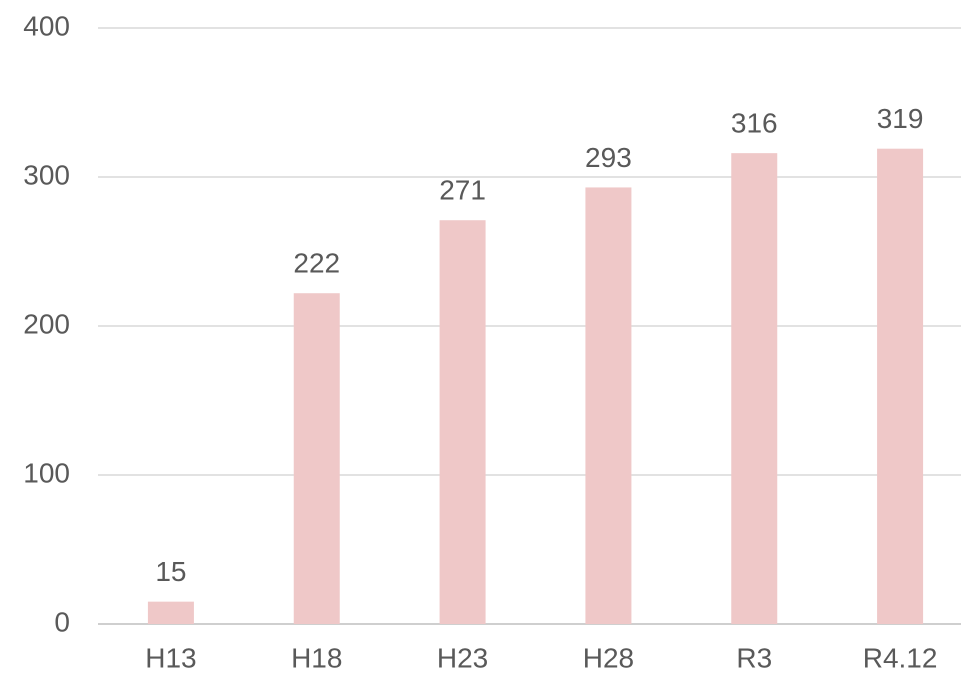 The width and height of the screenshot is (961, 675). Describe the element at coordinates (46, 25) in the screenshot. I see `y-tick-label: 400` at that location.